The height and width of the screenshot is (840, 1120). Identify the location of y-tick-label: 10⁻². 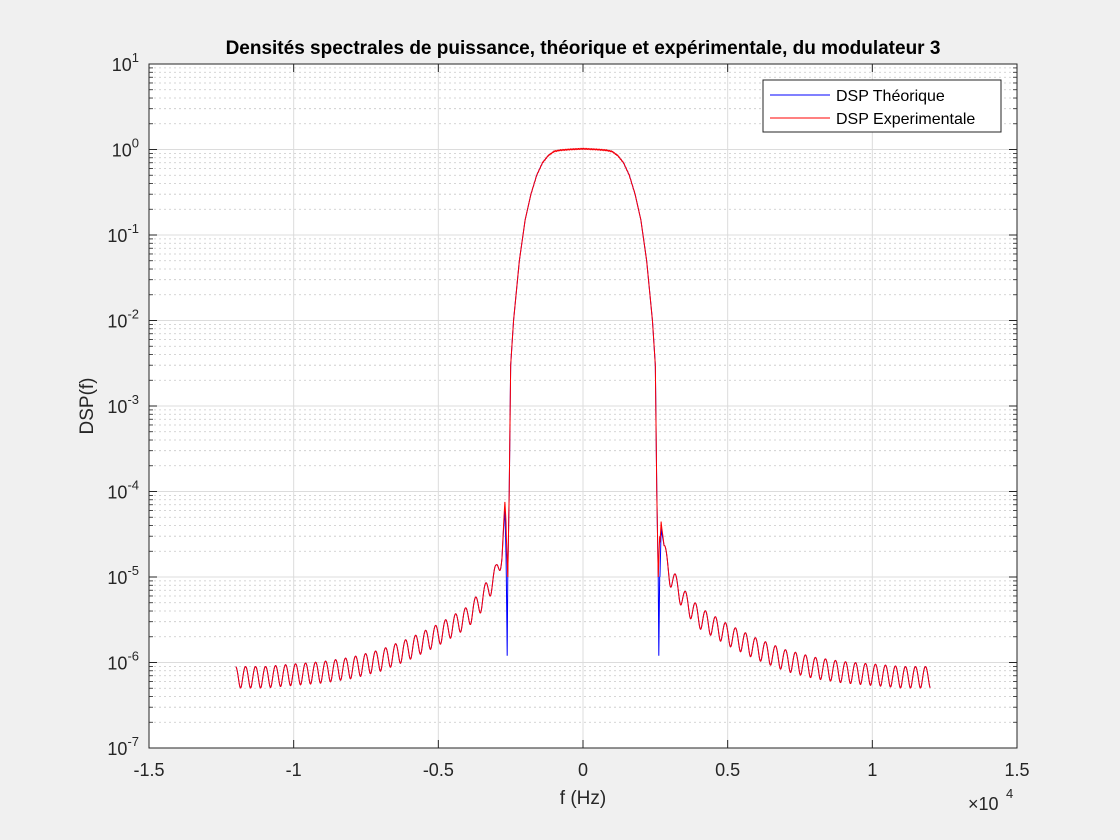
(123, 319).